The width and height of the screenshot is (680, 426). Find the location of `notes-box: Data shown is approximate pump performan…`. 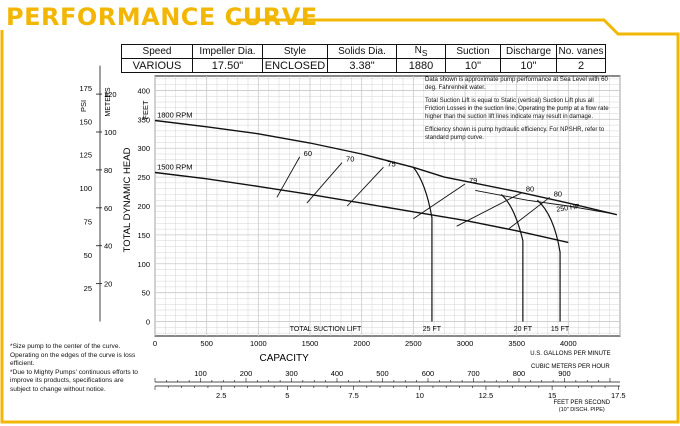

notes-box: Data shown is approximate pump performan… is located at coordinates (520, 111).